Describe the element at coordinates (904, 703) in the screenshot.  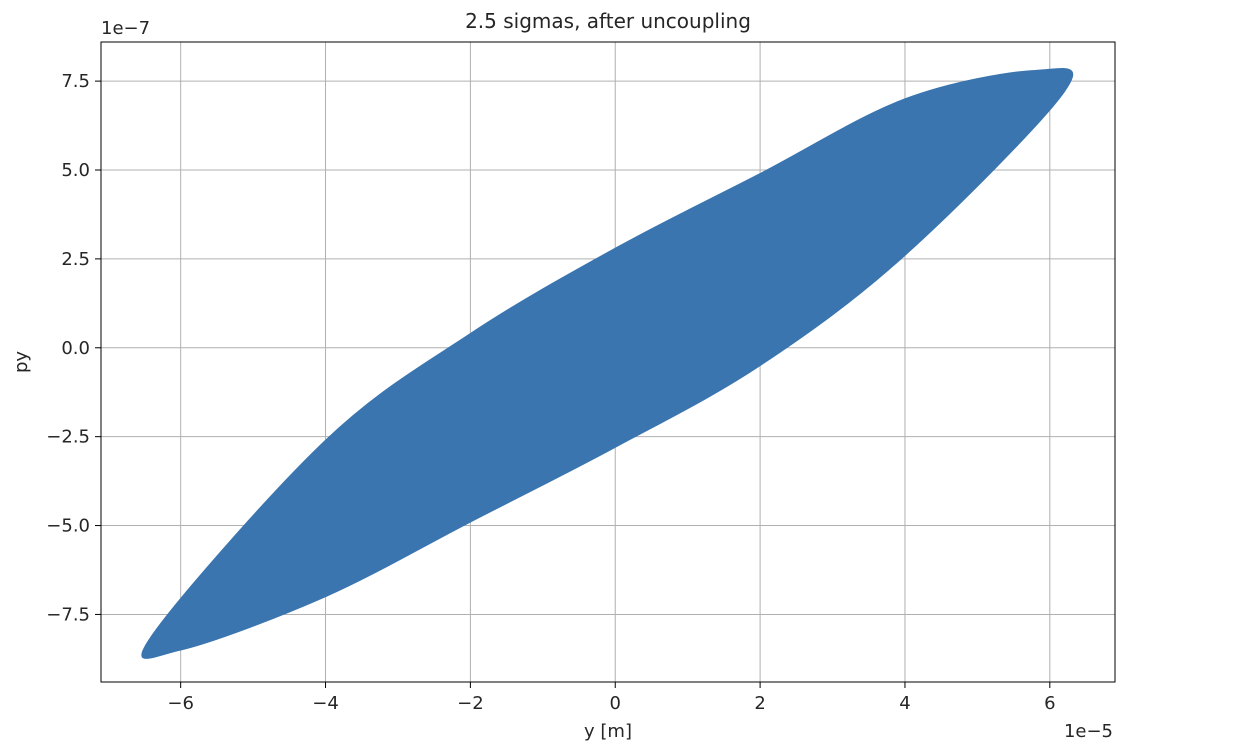
I see `x-tick-label: 4` at that location.